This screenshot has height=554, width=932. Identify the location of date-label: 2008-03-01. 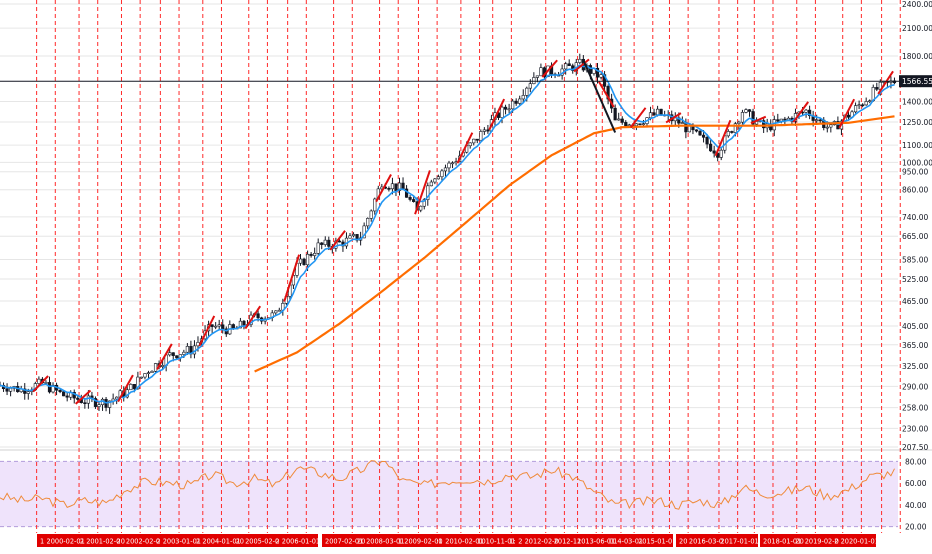
(385, 542).